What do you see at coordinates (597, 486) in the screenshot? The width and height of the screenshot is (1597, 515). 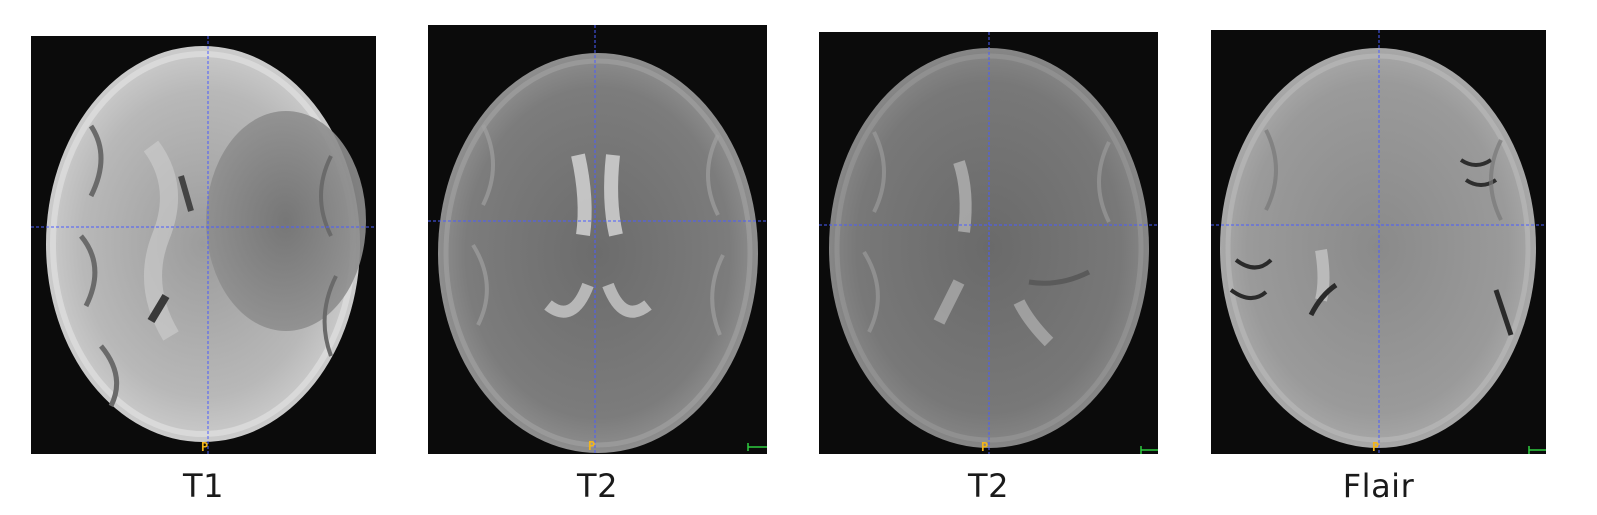 I see `panel-caption-t2-a: T2` at bounding box center [597, 486].